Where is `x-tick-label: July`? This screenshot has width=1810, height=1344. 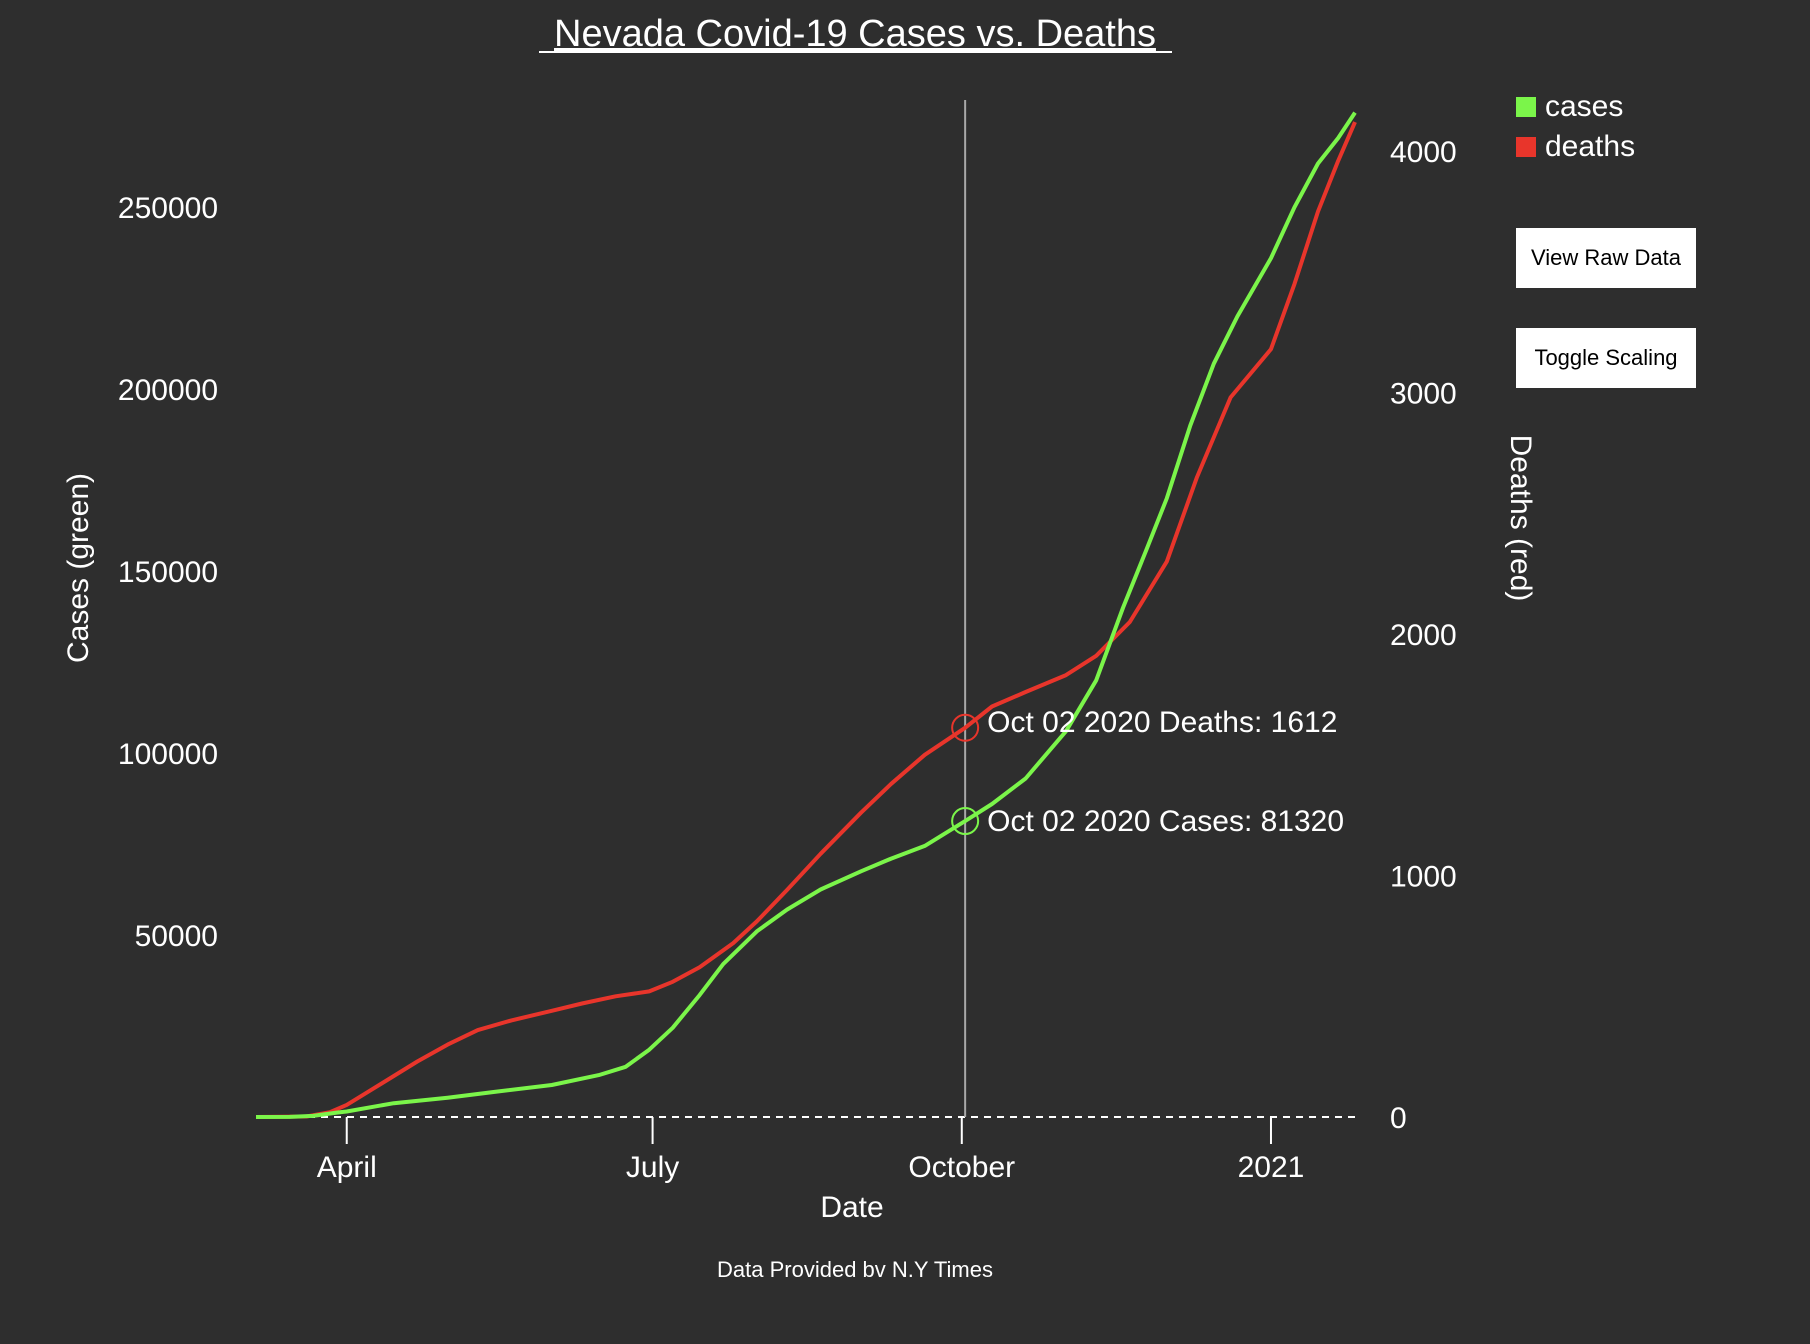 x-tick-label: July is located at coordinates (652, 1167).